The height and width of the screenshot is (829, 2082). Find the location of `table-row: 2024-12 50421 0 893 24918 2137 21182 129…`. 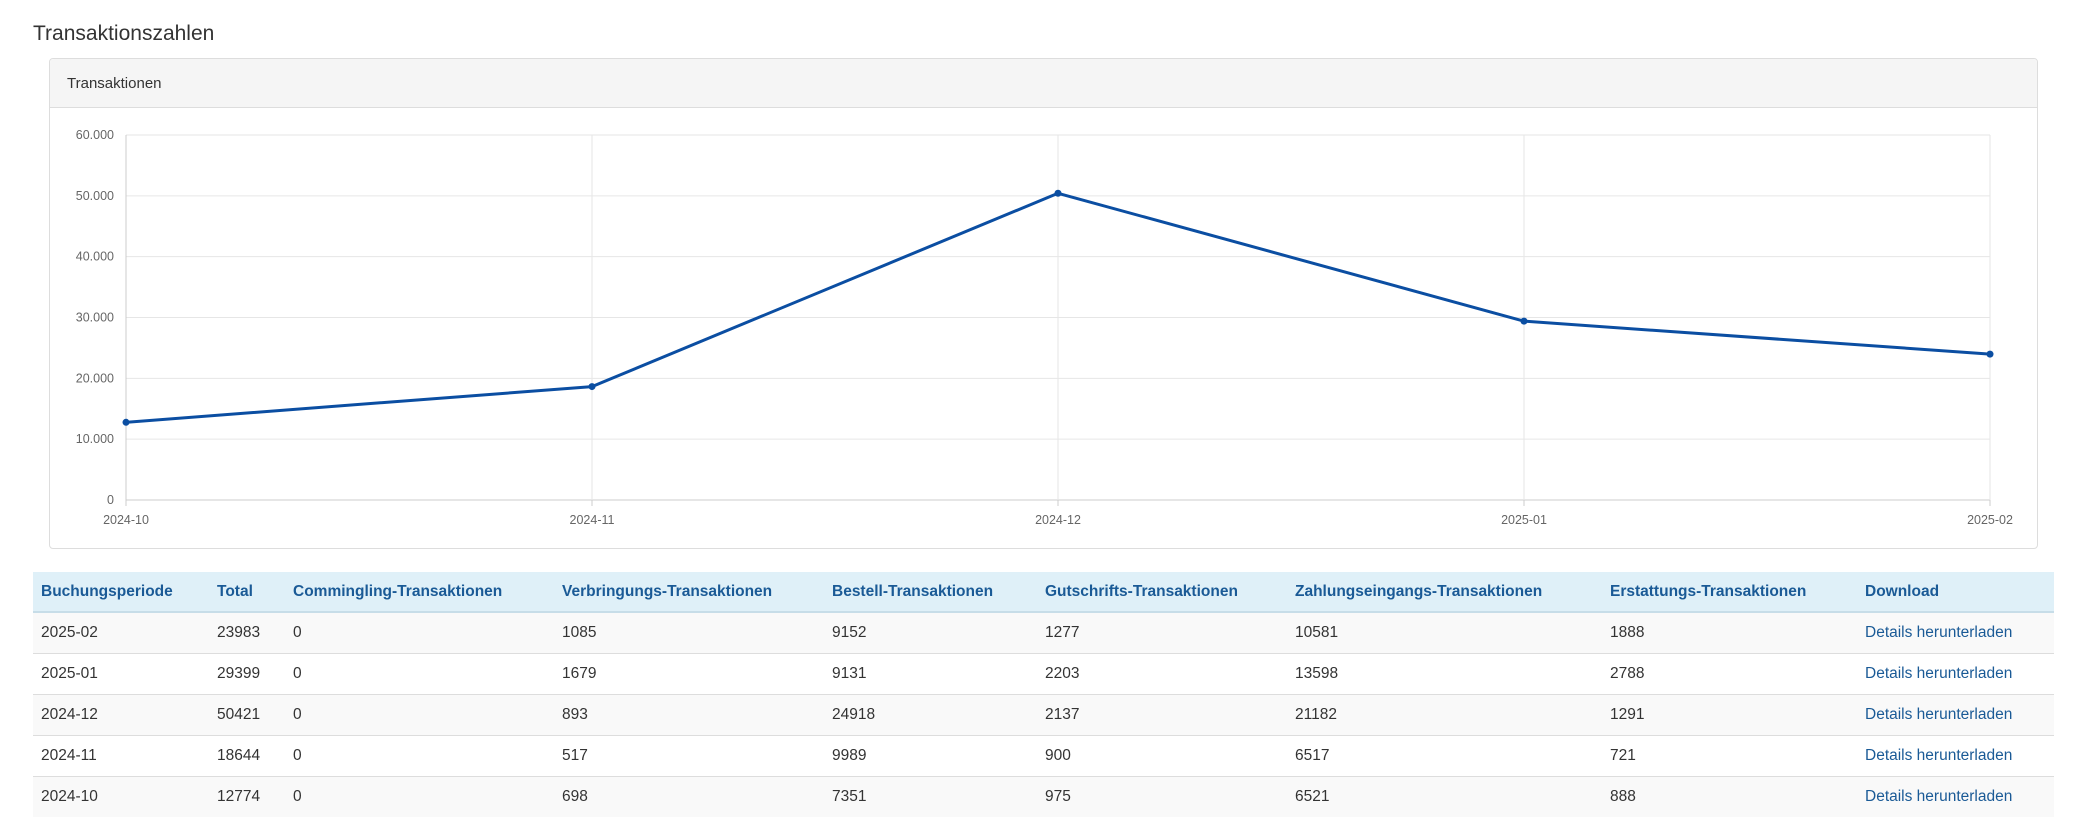

table-row: 2024-12 50421 0 893 24918 2137 21182 129… is located at coordinates (1043, 714).